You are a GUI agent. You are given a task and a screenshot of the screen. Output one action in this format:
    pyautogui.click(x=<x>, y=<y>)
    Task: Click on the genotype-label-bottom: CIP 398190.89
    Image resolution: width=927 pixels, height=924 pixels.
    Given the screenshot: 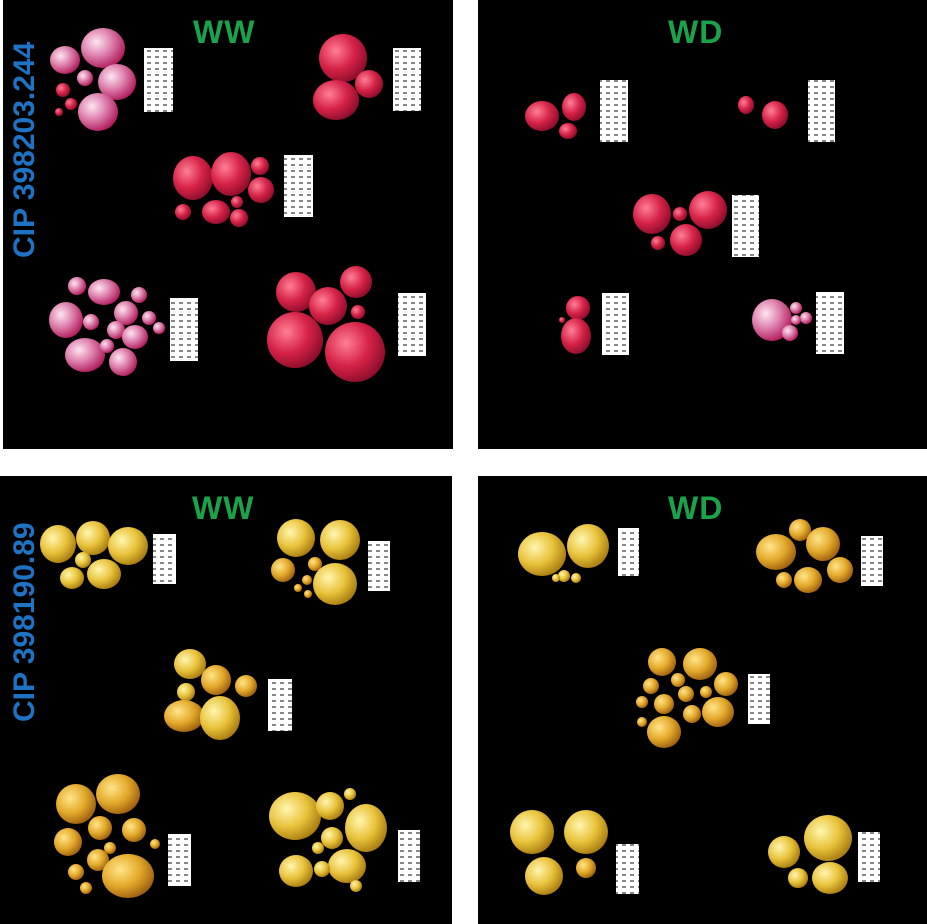 What is the action you would take?
    pyautogui.click(x=24, y=622)
    